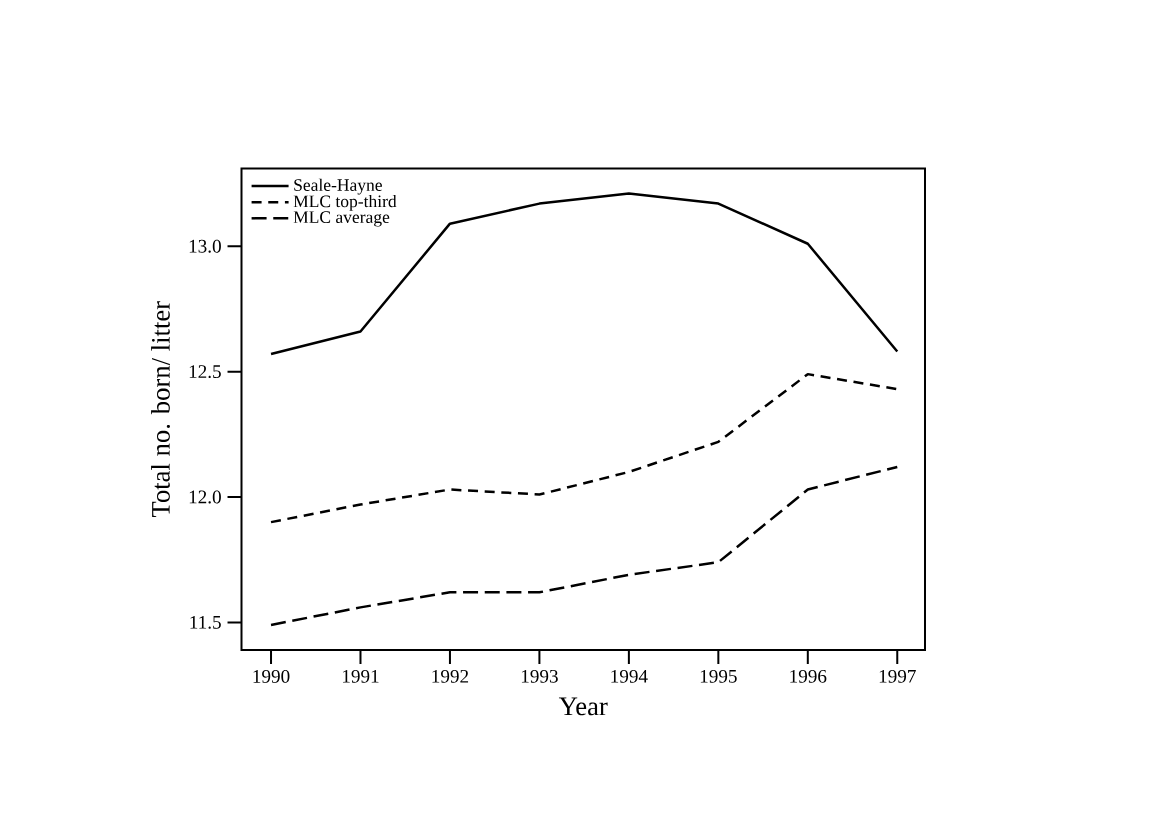 The height and width of the screenshot is (813, 1169). Describe the element at coordinates (205, 372) in the screenshot. I see `y-tick-label: 12.5` at that location.